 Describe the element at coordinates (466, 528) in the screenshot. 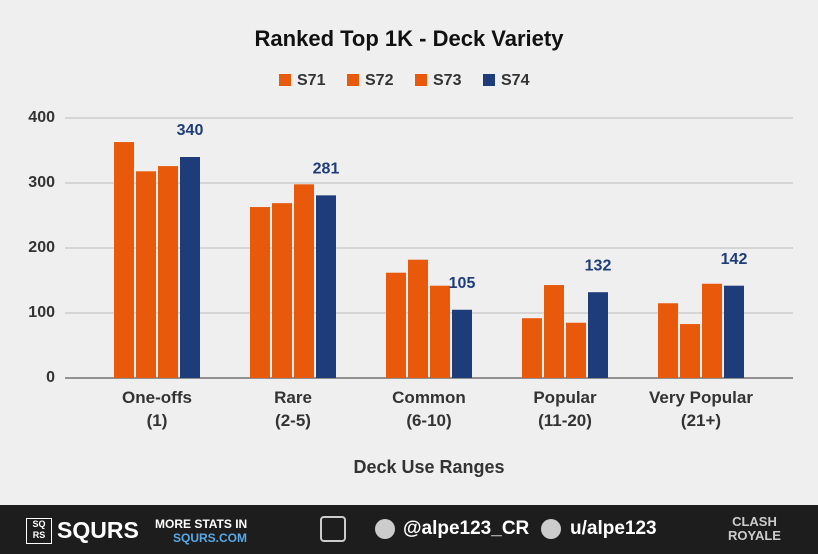

I see `twitter: @alpe123_CR` at that location.